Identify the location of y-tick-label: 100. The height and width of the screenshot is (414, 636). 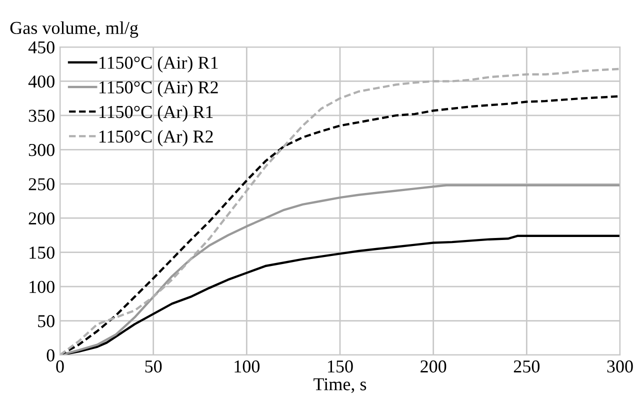
(42, 286).